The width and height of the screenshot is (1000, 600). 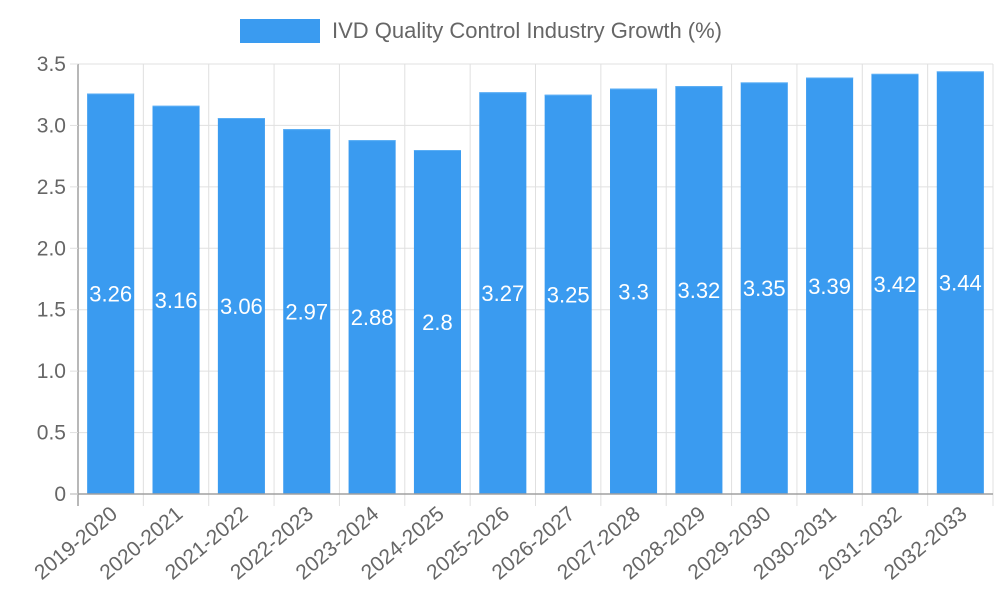 I want to click on data-label: 3.06, so click(x=241, y=306).